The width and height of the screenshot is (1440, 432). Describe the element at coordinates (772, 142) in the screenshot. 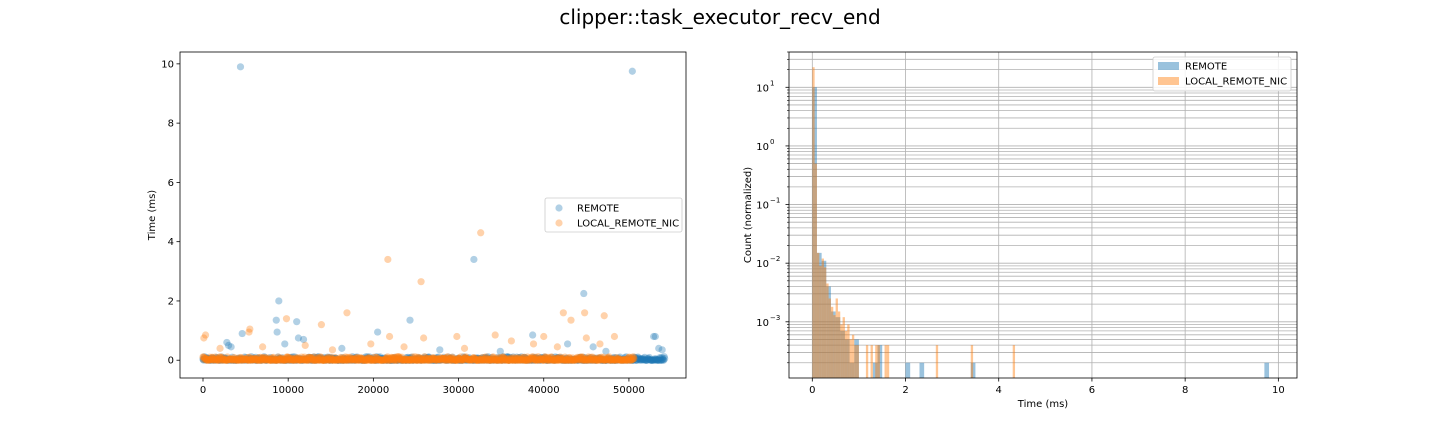

I see `y-tick-exponent: 0` at that location.